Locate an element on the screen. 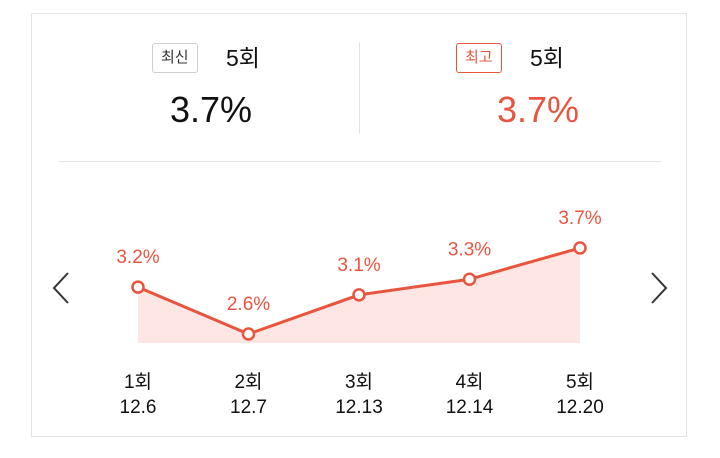 Image resolution: width=720 pixels, height=458 pixels. best-rating: 3.7% is located at coordinates (538, 109).